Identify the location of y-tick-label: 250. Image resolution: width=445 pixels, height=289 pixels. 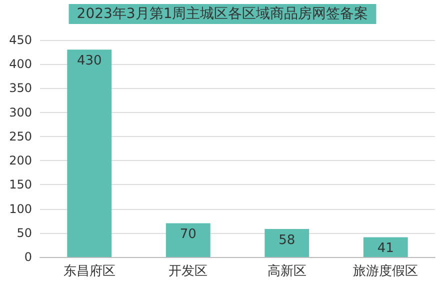
(20, 136).